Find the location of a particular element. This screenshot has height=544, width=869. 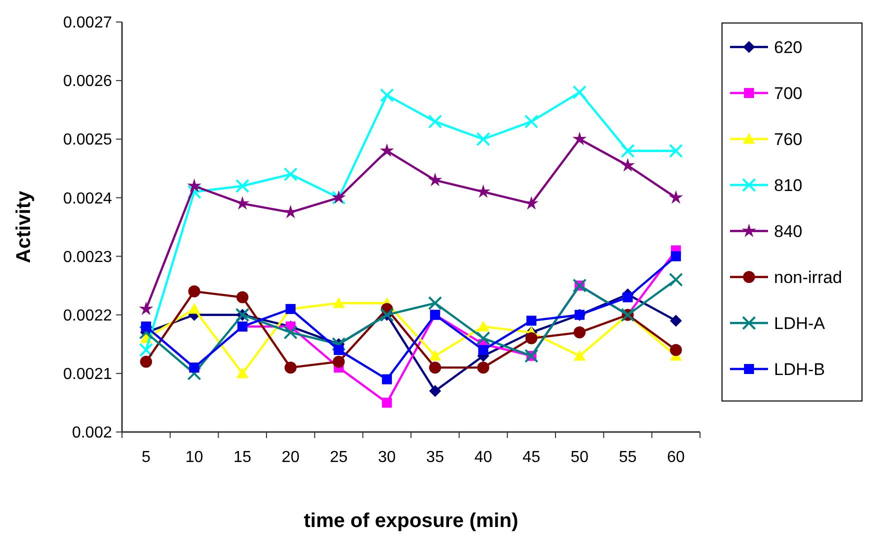

y-tick-label: 0.0026 is located at coordinates (87, 81).